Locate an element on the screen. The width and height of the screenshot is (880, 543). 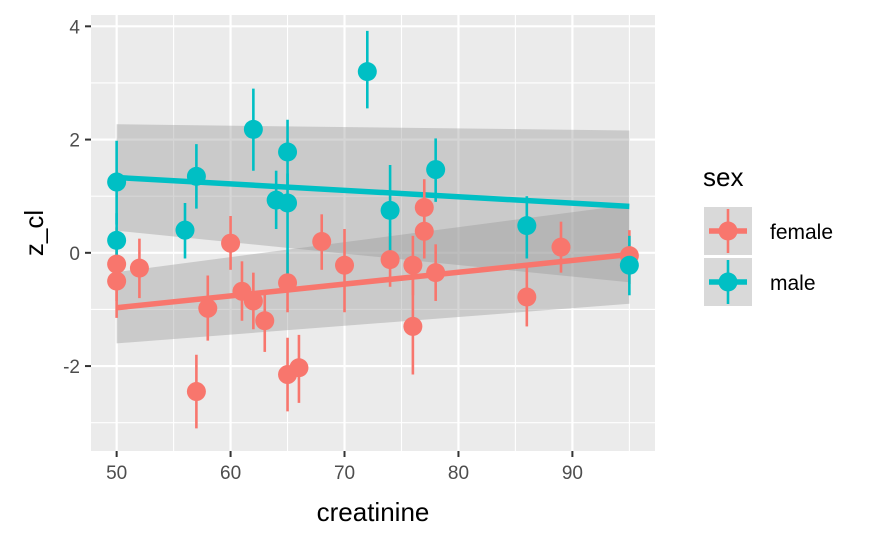
x-axis-title: creatinine is located at coordinates (373, 512).